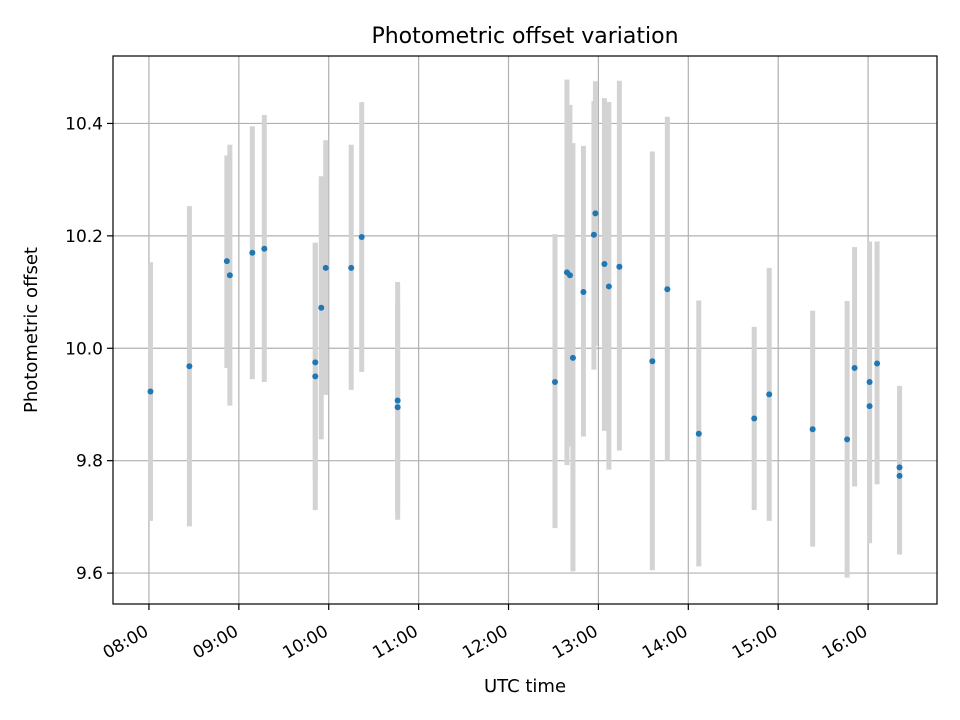  I want to click on chart-title: Photometric offset variation, so click(524, 36).